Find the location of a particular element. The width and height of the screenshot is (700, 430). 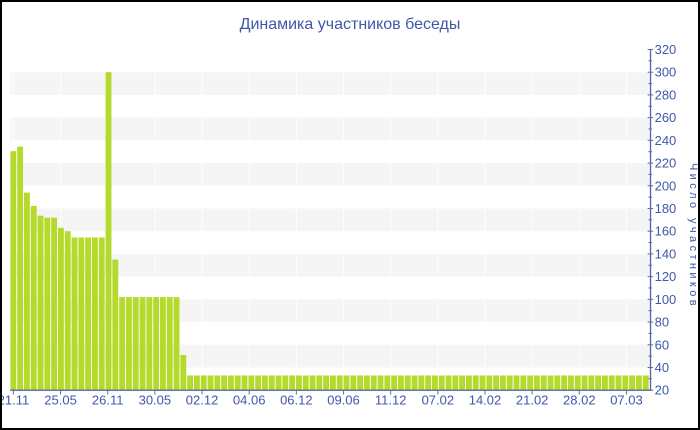

svg-text: 04.06 is located at coordinates (249, 400).